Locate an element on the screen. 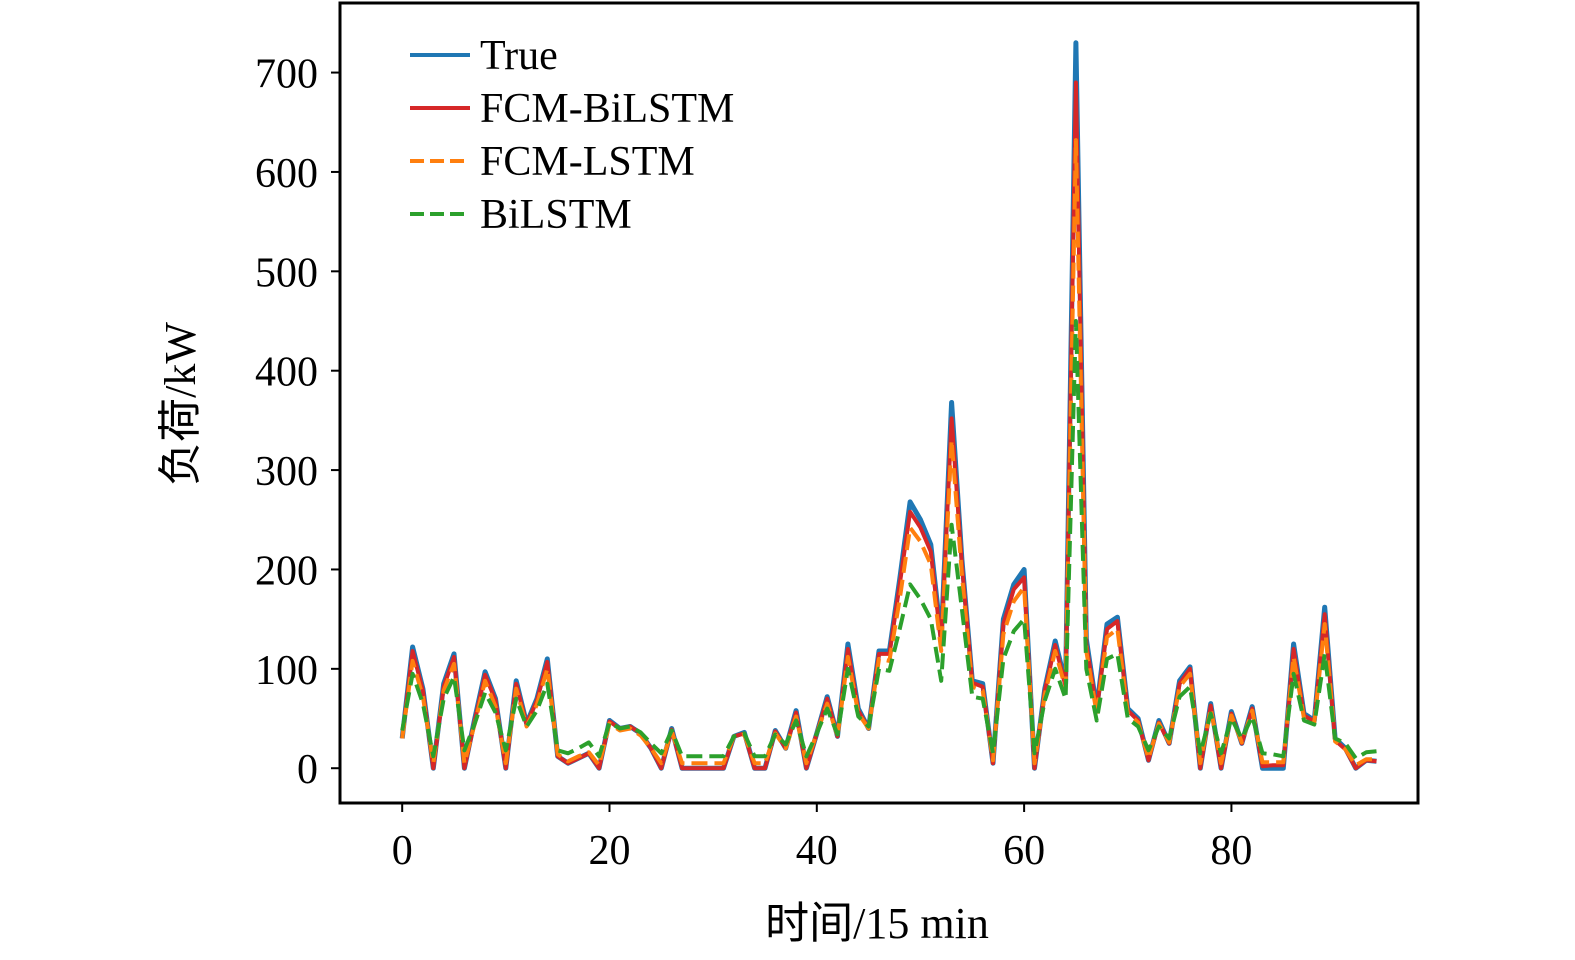 Image resolution: width=1575 pixels, height=960 pixels. x-tick-label: 20 is located at coordinates (610, 851).